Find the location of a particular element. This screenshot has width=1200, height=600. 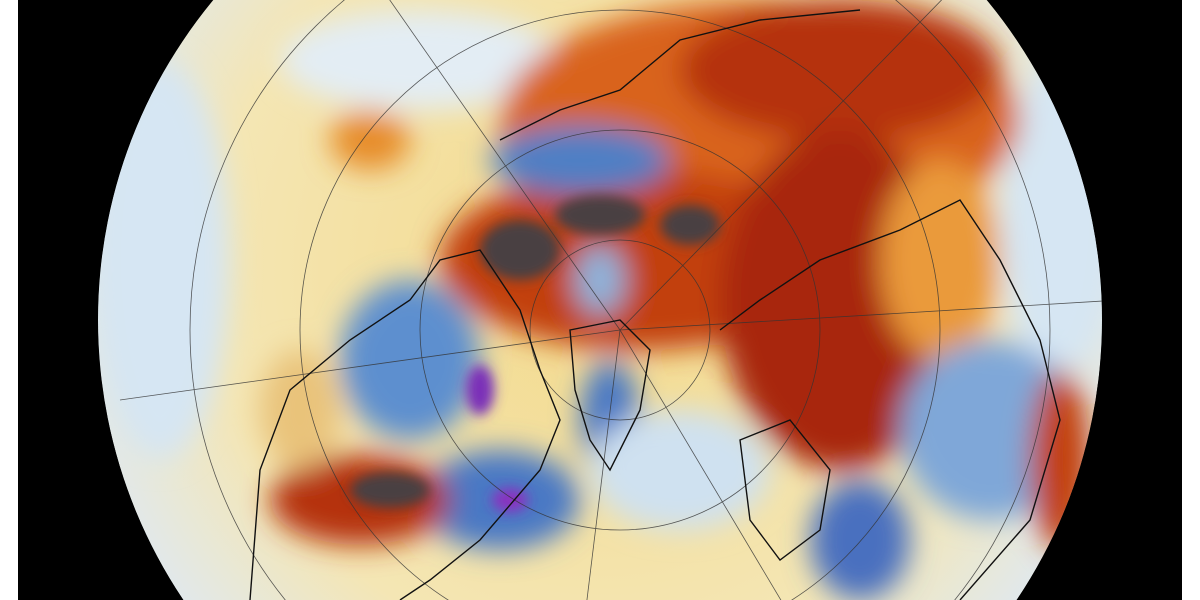

left-margin is located at coordinates (9, 300).